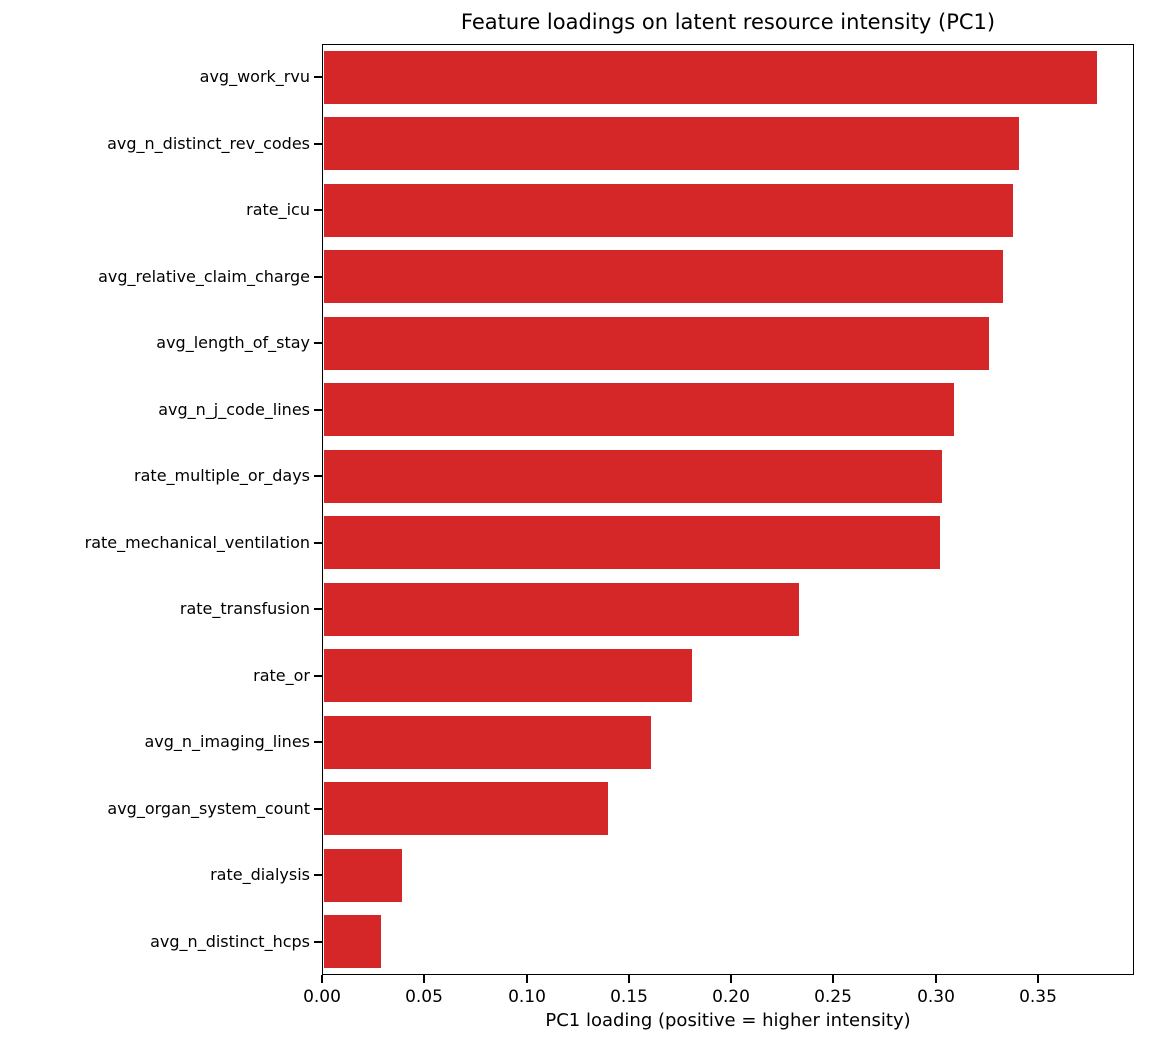 This screenshot has height=1048, width=1152. Describe the element at coordinates (663, 276) in the screenshot. I see `bar-avg_relative_claim_charge` at that location.